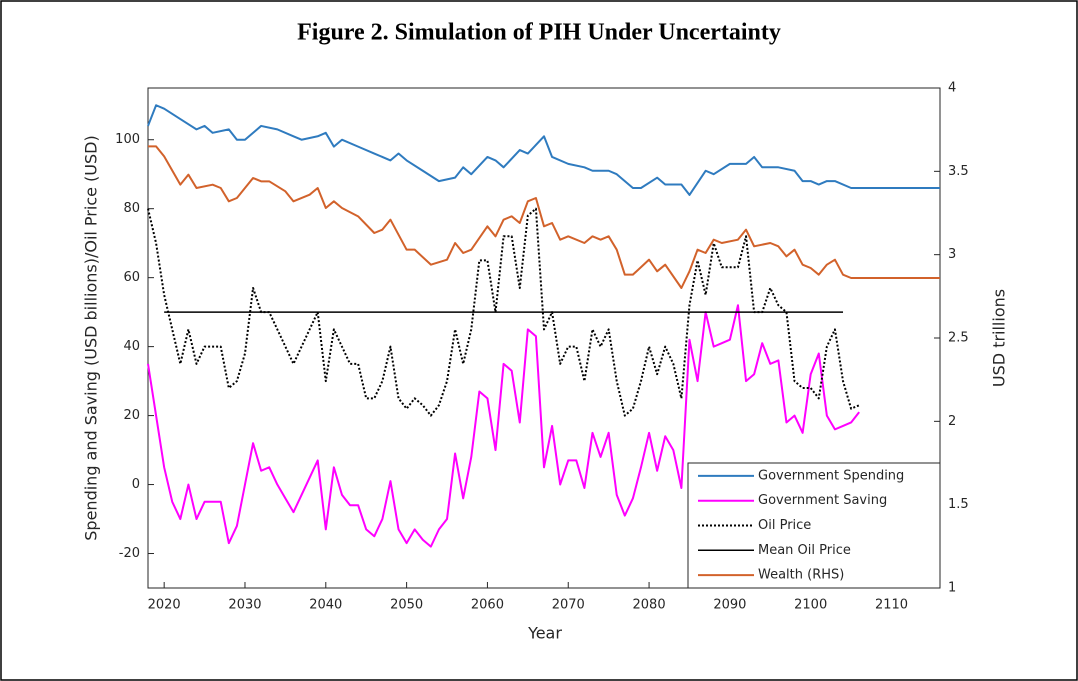 This screenshot has width=1078, height=681. What do you see at coordinates (543, 150) in the screenshot?
I see `series-line` at bounding box center [543, 150].